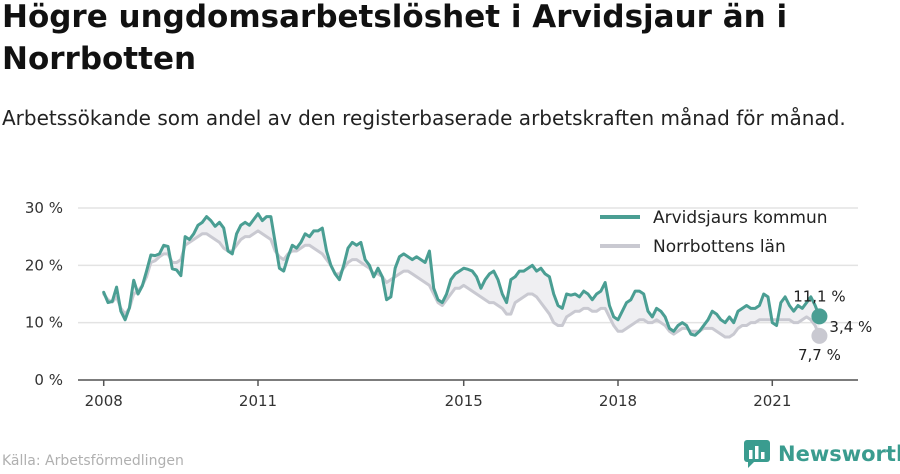 This screenshot has height=474, width=900. Describe the element at coordinates (819, 355) in the screenshot. I see `end-label-lan: 7,7 %` at that location.